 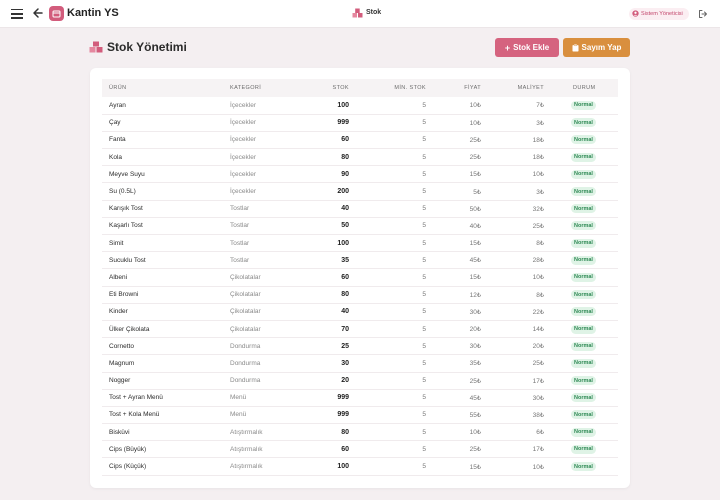 What do you see at coordinates (659, 14) in the screenshot?
I see `user-role-badge: Sistem Yöneticisi` at bounding box center [659, 14].